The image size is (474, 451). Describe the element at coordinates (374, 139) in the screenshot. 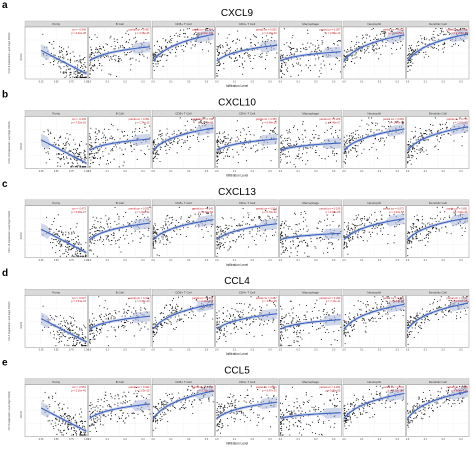

I see `fit-line` at that location.